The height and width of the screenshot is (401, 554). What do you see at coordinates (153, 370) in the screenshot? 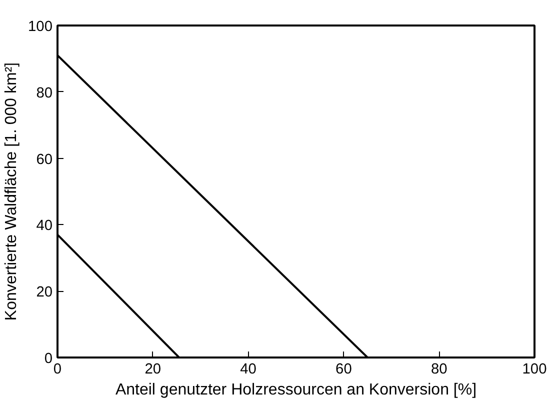
I see `x-tick-label: 20` at bounding box center [153, 370].